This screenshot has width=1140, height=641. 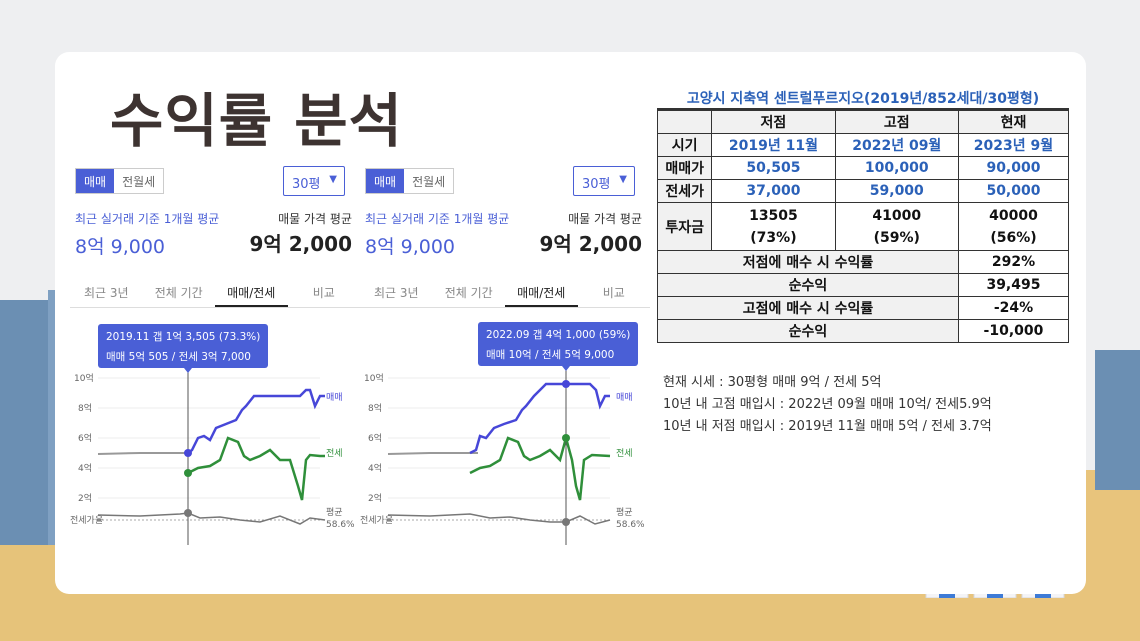 What do you see at coordinates (1013, 331) in the screenshot?
I see `summary-value: -10,000` at bounding box center [1013, 331].